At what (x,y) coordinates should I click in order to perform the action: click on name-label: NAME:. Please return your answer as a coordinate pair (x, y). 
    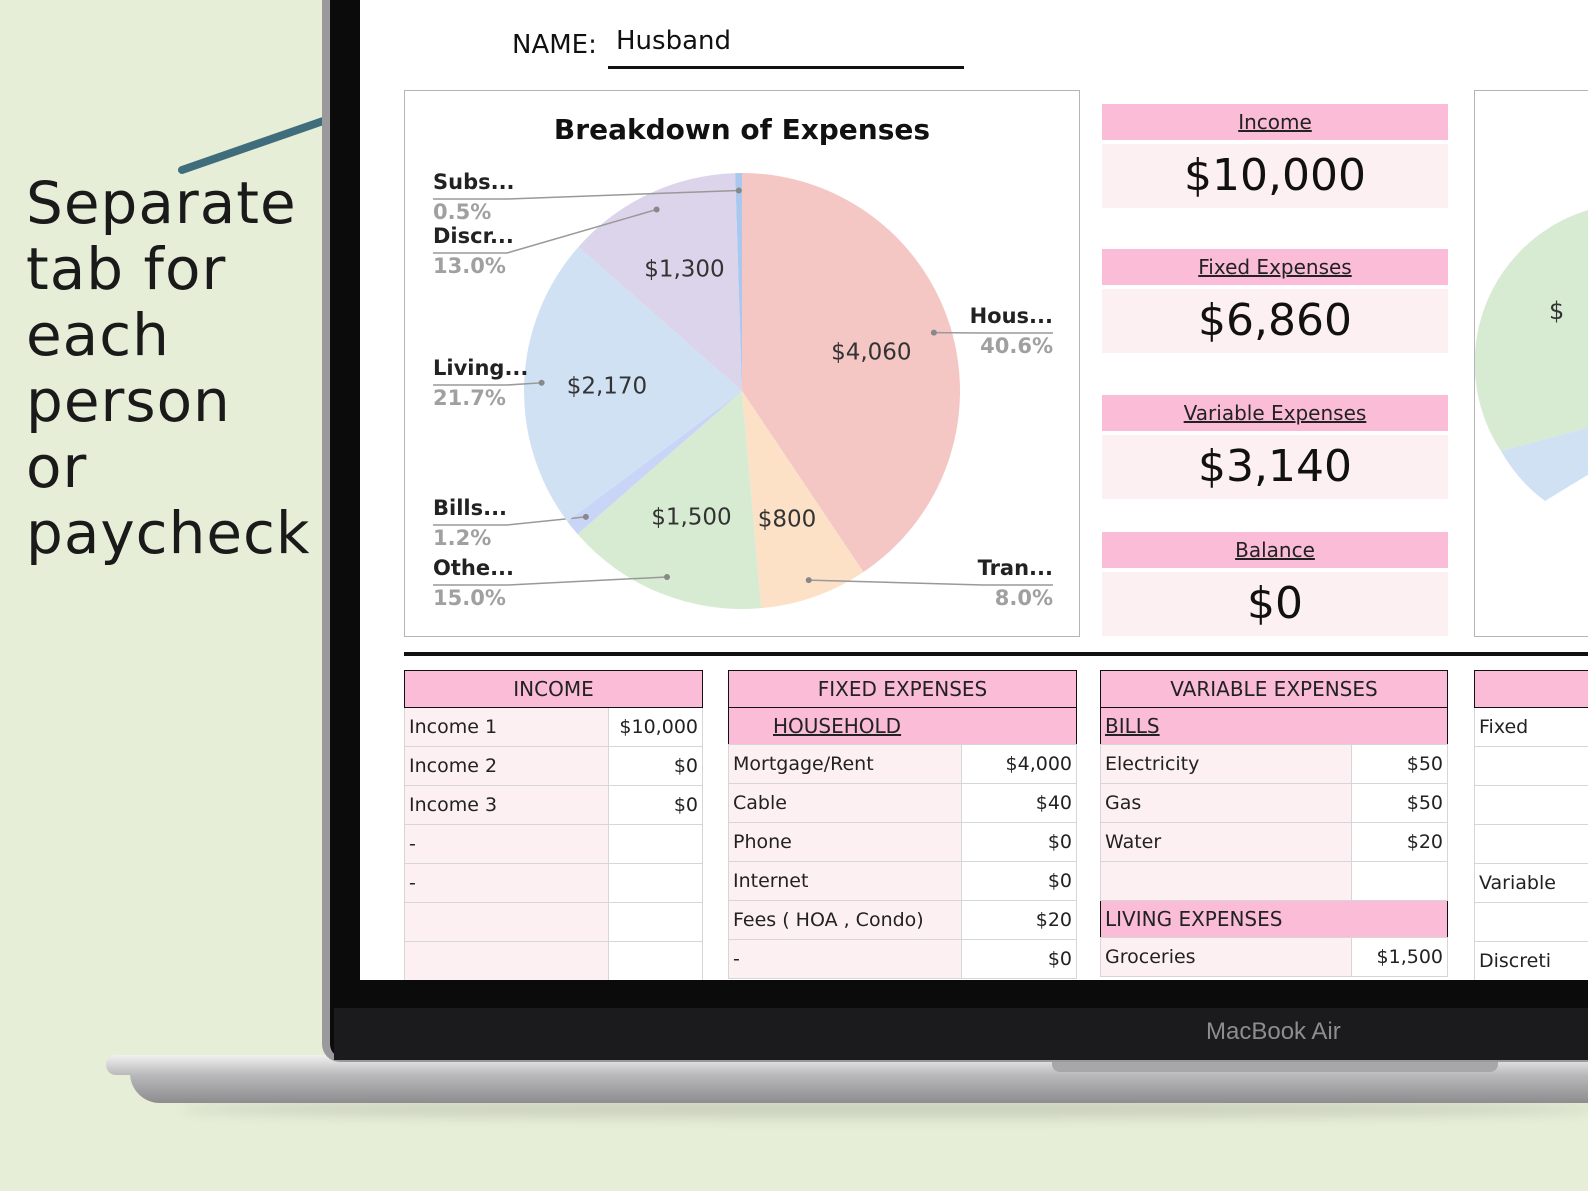
    Looking at the image, I should click on (554, 45).